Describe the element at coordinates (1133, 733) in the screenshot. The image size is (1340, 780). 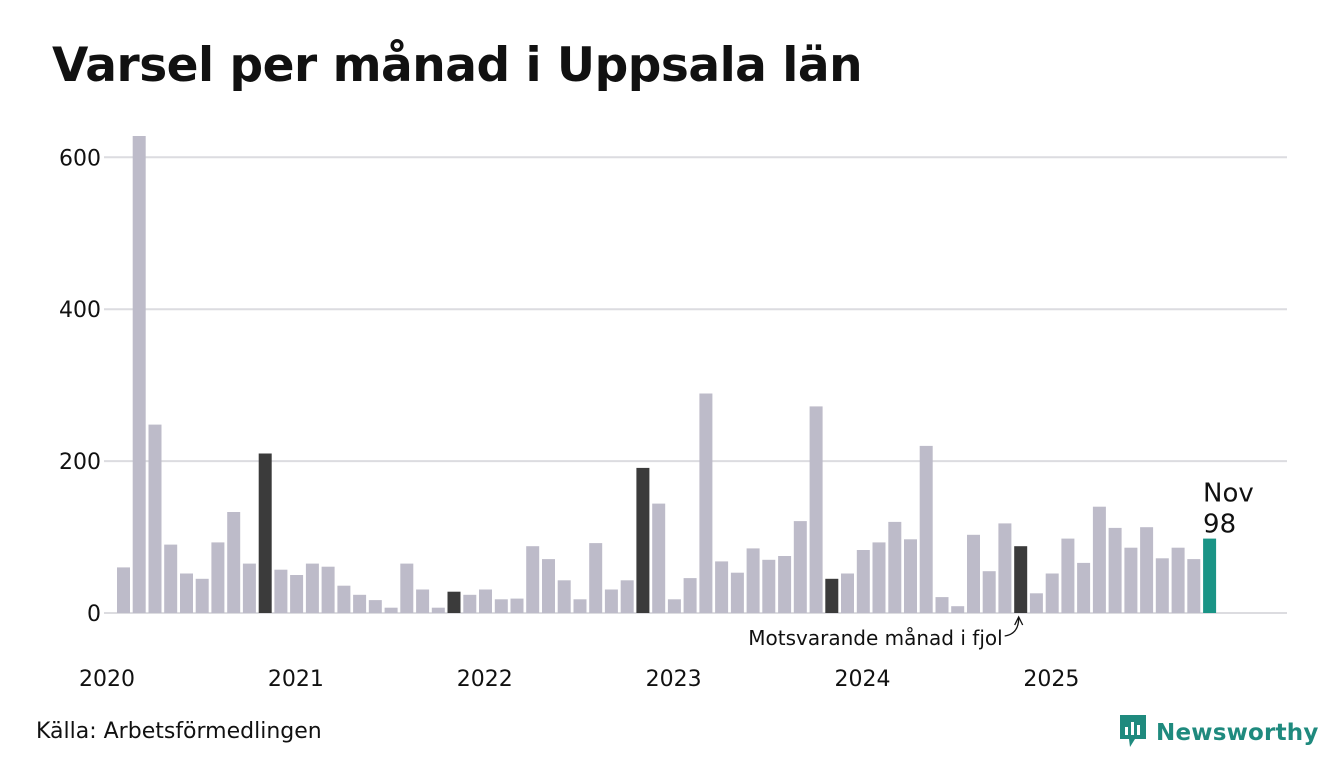
I see `newsworthy-logo-icon` at that location.